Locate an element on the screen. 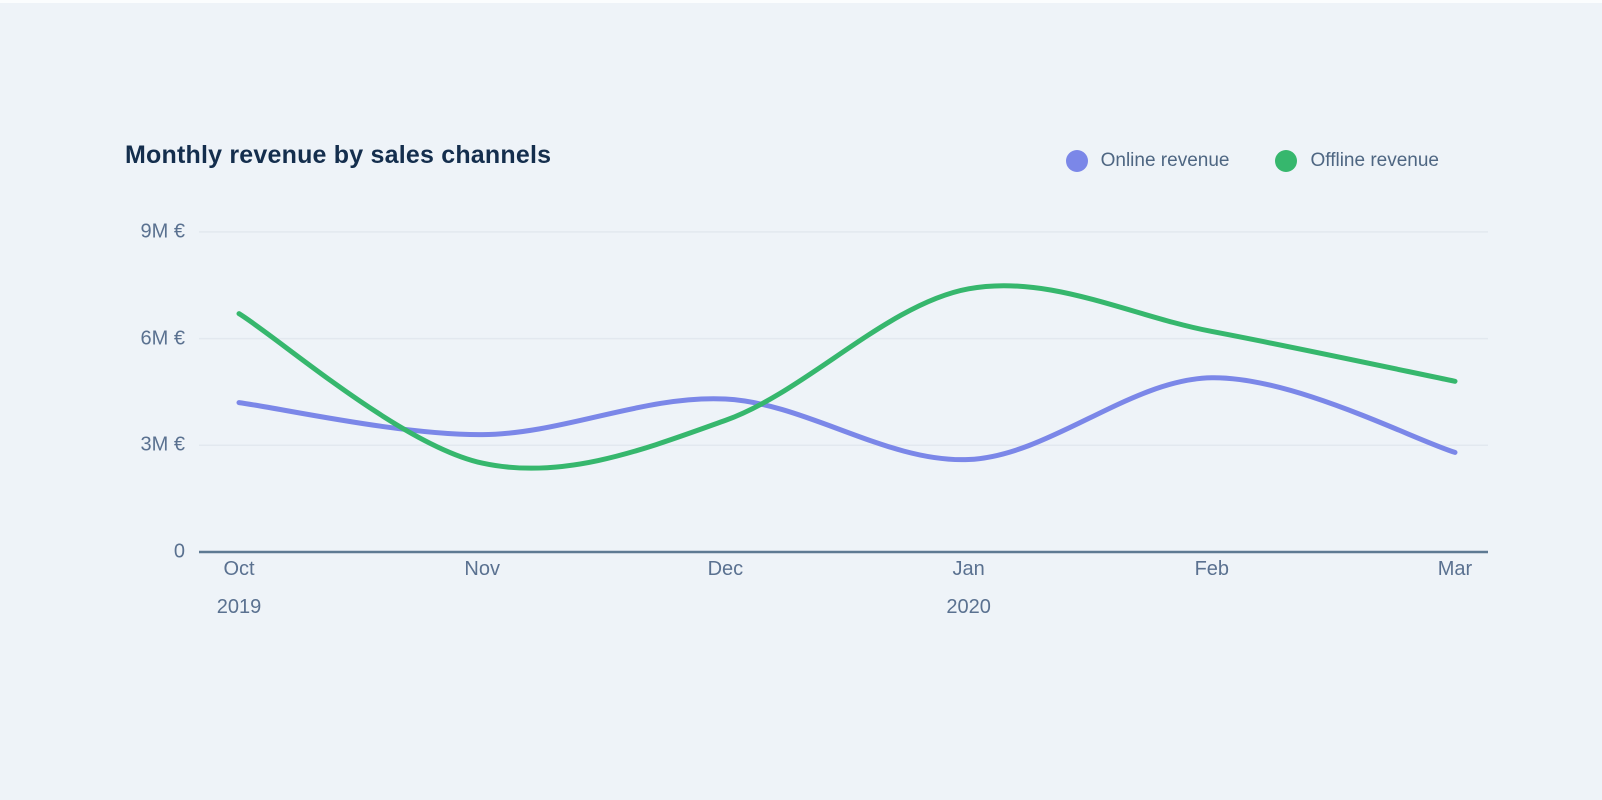  legend-item-offline: Offline revenue is located at coordinates (1357, 161).